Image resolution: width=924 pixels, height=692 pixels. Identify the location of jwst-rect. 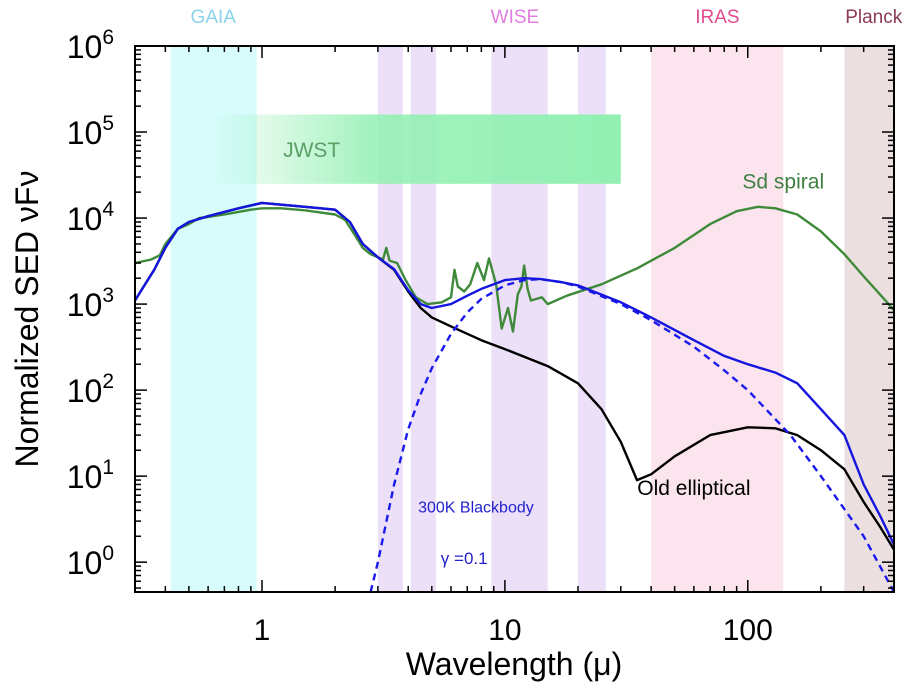
(414, 149).